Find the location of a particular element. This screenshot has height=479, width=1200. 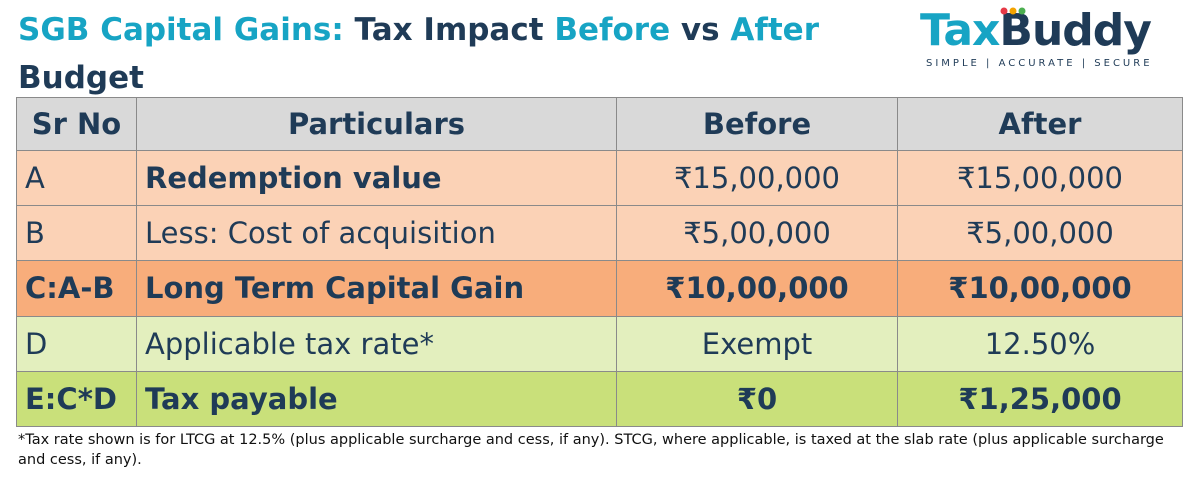

table-row: A Redemption value ₹15,00,000 ₹15,00,000 is located at coordinates (599, 178).